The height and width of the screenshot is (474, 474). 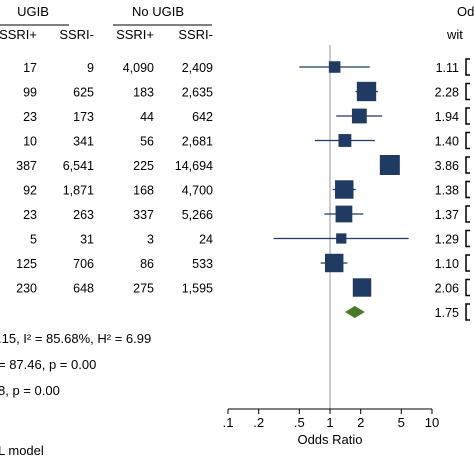 I want to click on table-cell-ugib-neg: 6,541, so click(x=78, y=166).